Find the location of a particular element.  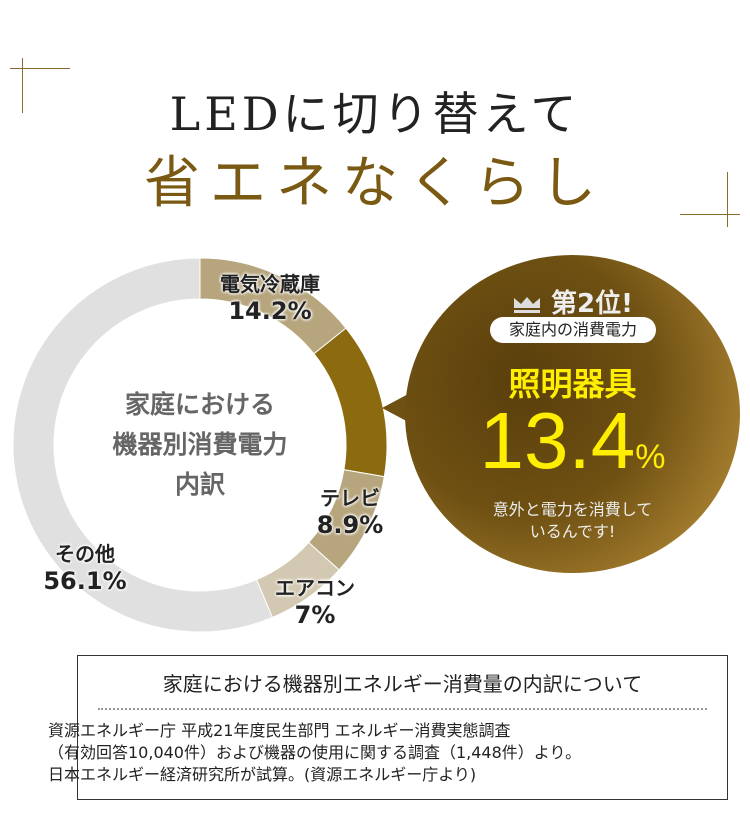

item-name: 照明器具 is located at coordinates (572, 384).